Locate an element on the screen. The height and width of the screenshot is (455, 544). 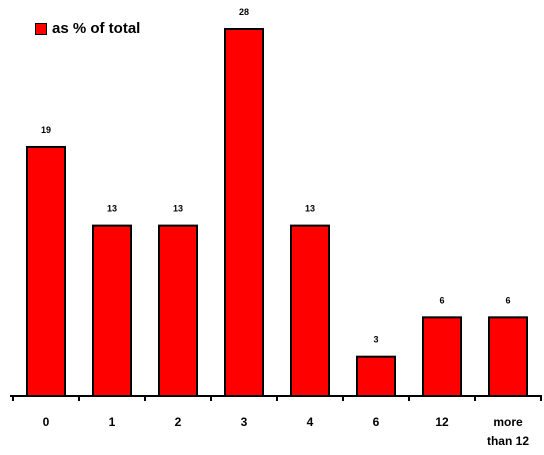
value-label-4: 13 is located at coordinates (310, 209).